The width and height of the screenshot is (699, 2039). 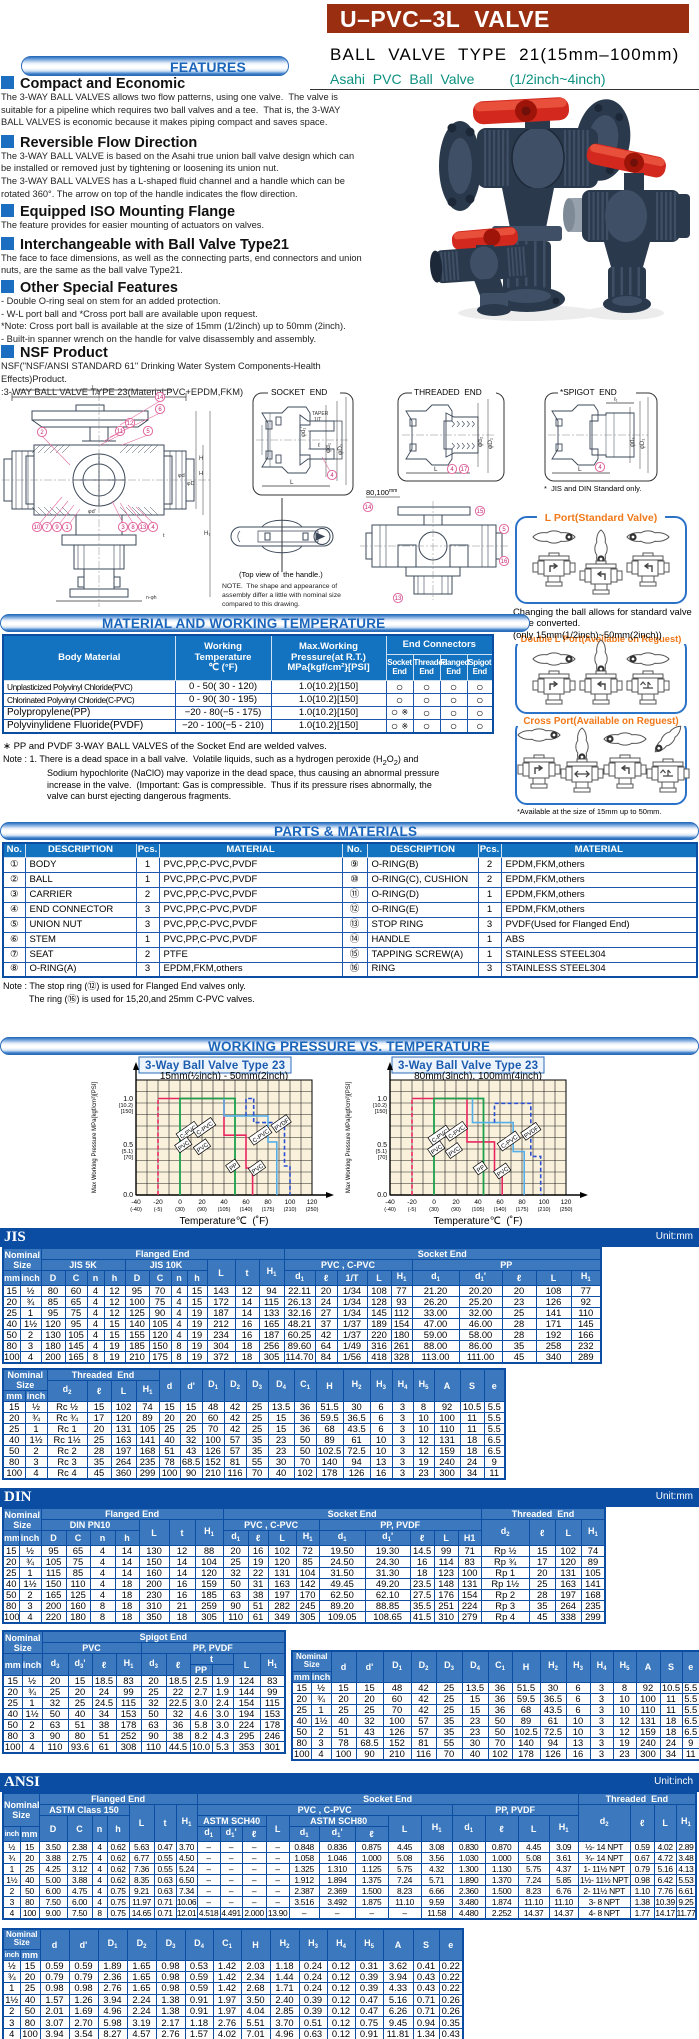 I want to click on svg-text:Double L Port(Available on Reg: Double L Port(Available on Reguest), so click(x=601, y=639).